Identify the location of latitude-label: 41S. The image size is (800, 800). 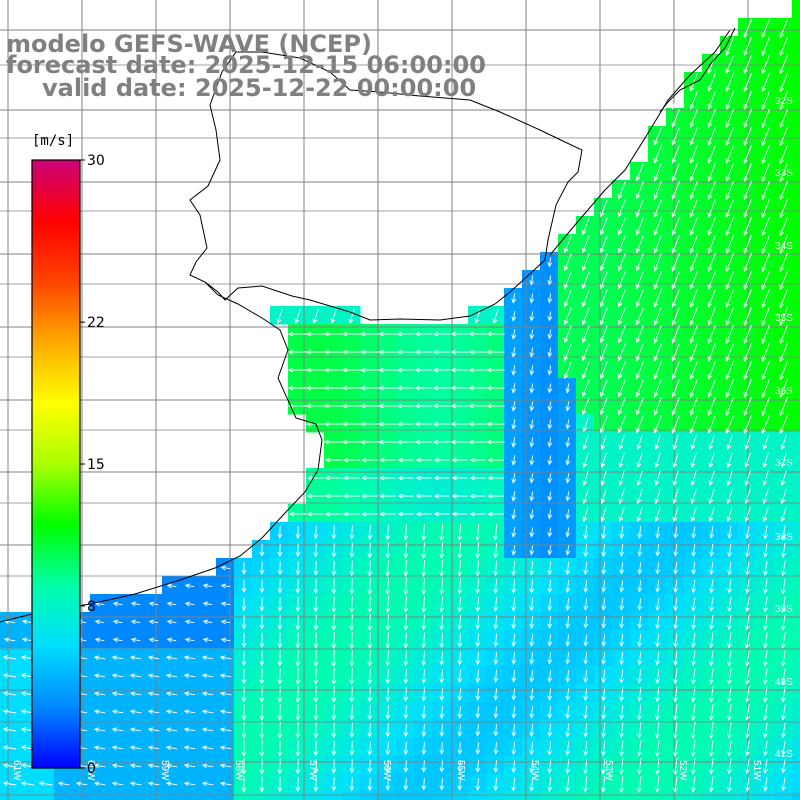
(784, 754).